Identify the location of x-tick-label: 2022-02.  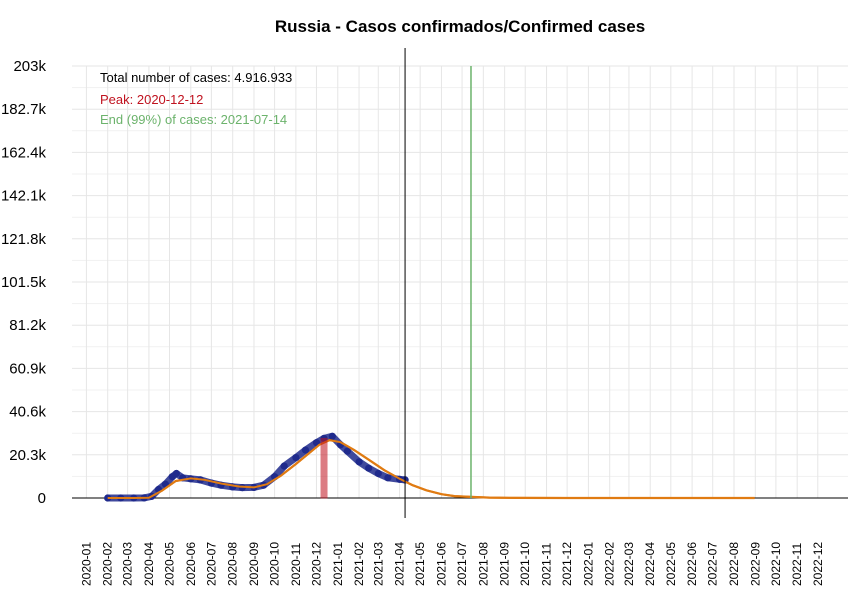
(610, 564).